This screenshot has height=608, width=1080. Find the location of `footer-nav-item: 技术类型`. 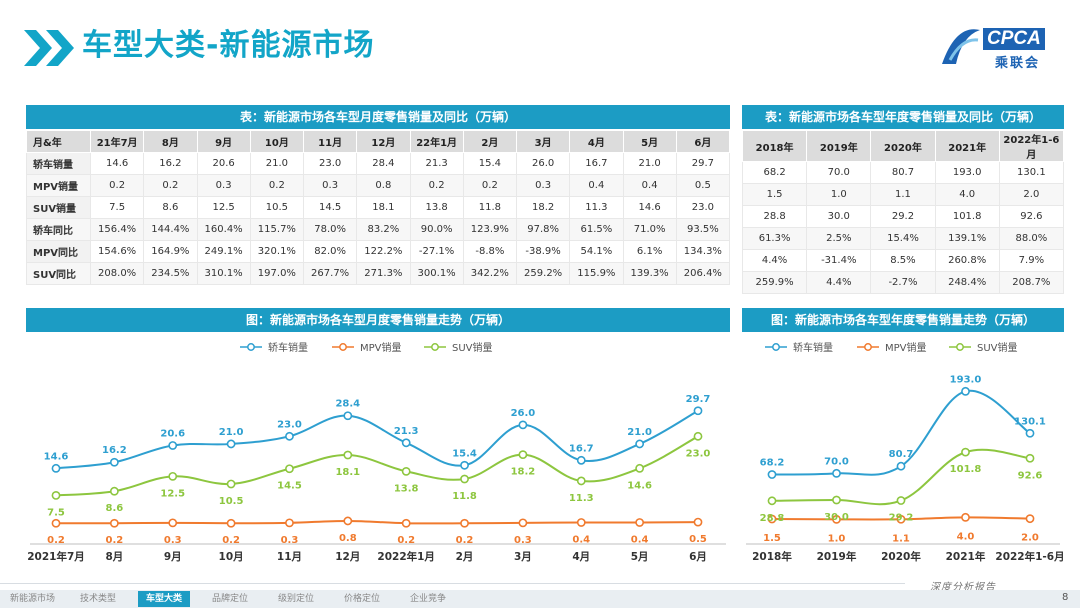

footer-nav-item: 技术类型 is located at coordinates (98, 599).